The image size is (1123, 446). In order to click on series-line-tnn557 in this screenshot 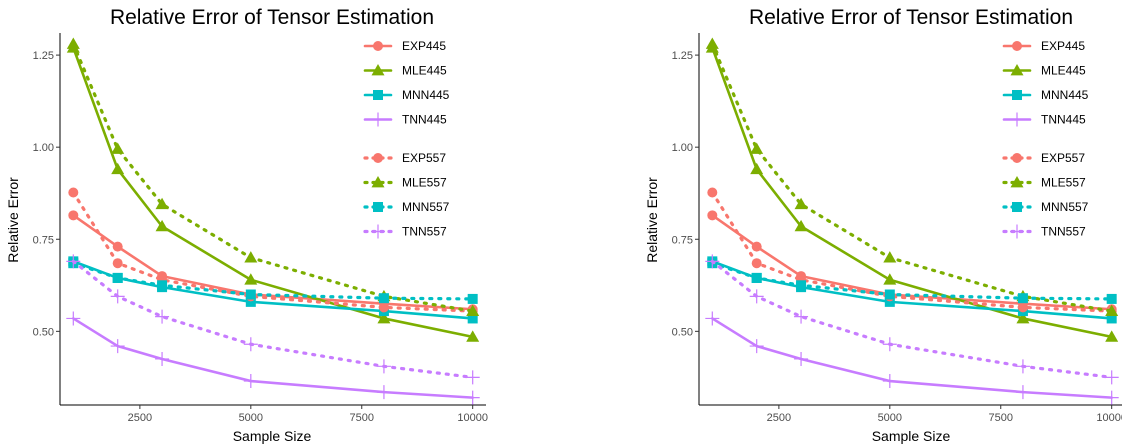, I will do `click(273, 319)`.